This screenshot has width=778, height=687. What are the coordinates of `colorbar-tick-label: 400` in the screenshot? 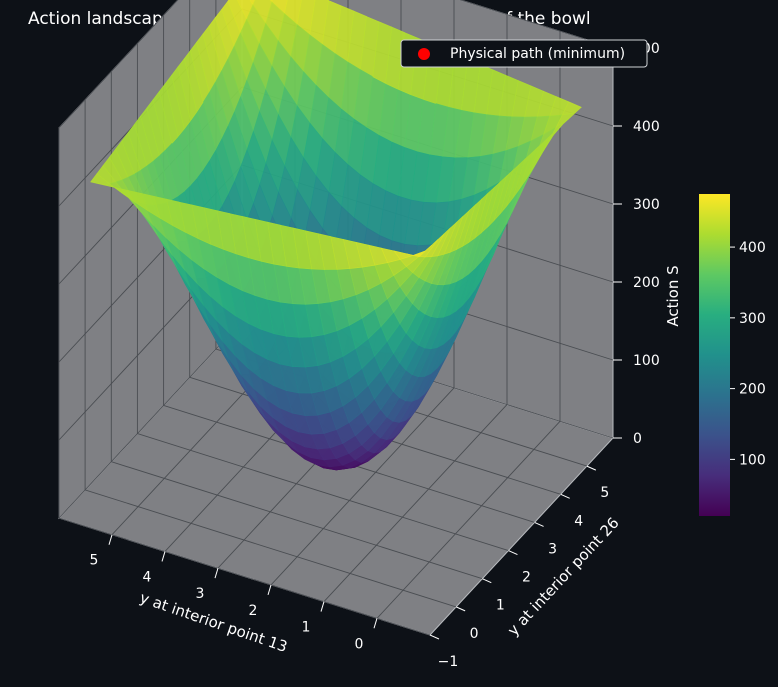 It's located at (752, 248).